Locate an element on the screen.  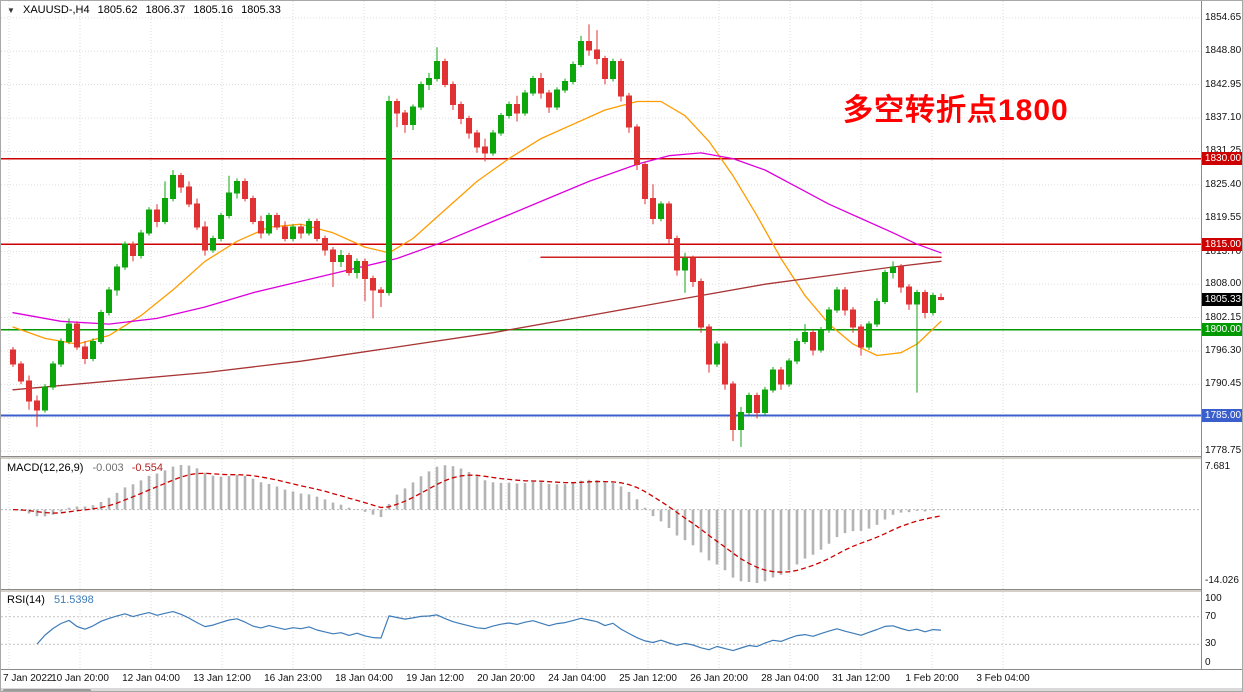
rsi-grid is located at coordinates (601, 630).